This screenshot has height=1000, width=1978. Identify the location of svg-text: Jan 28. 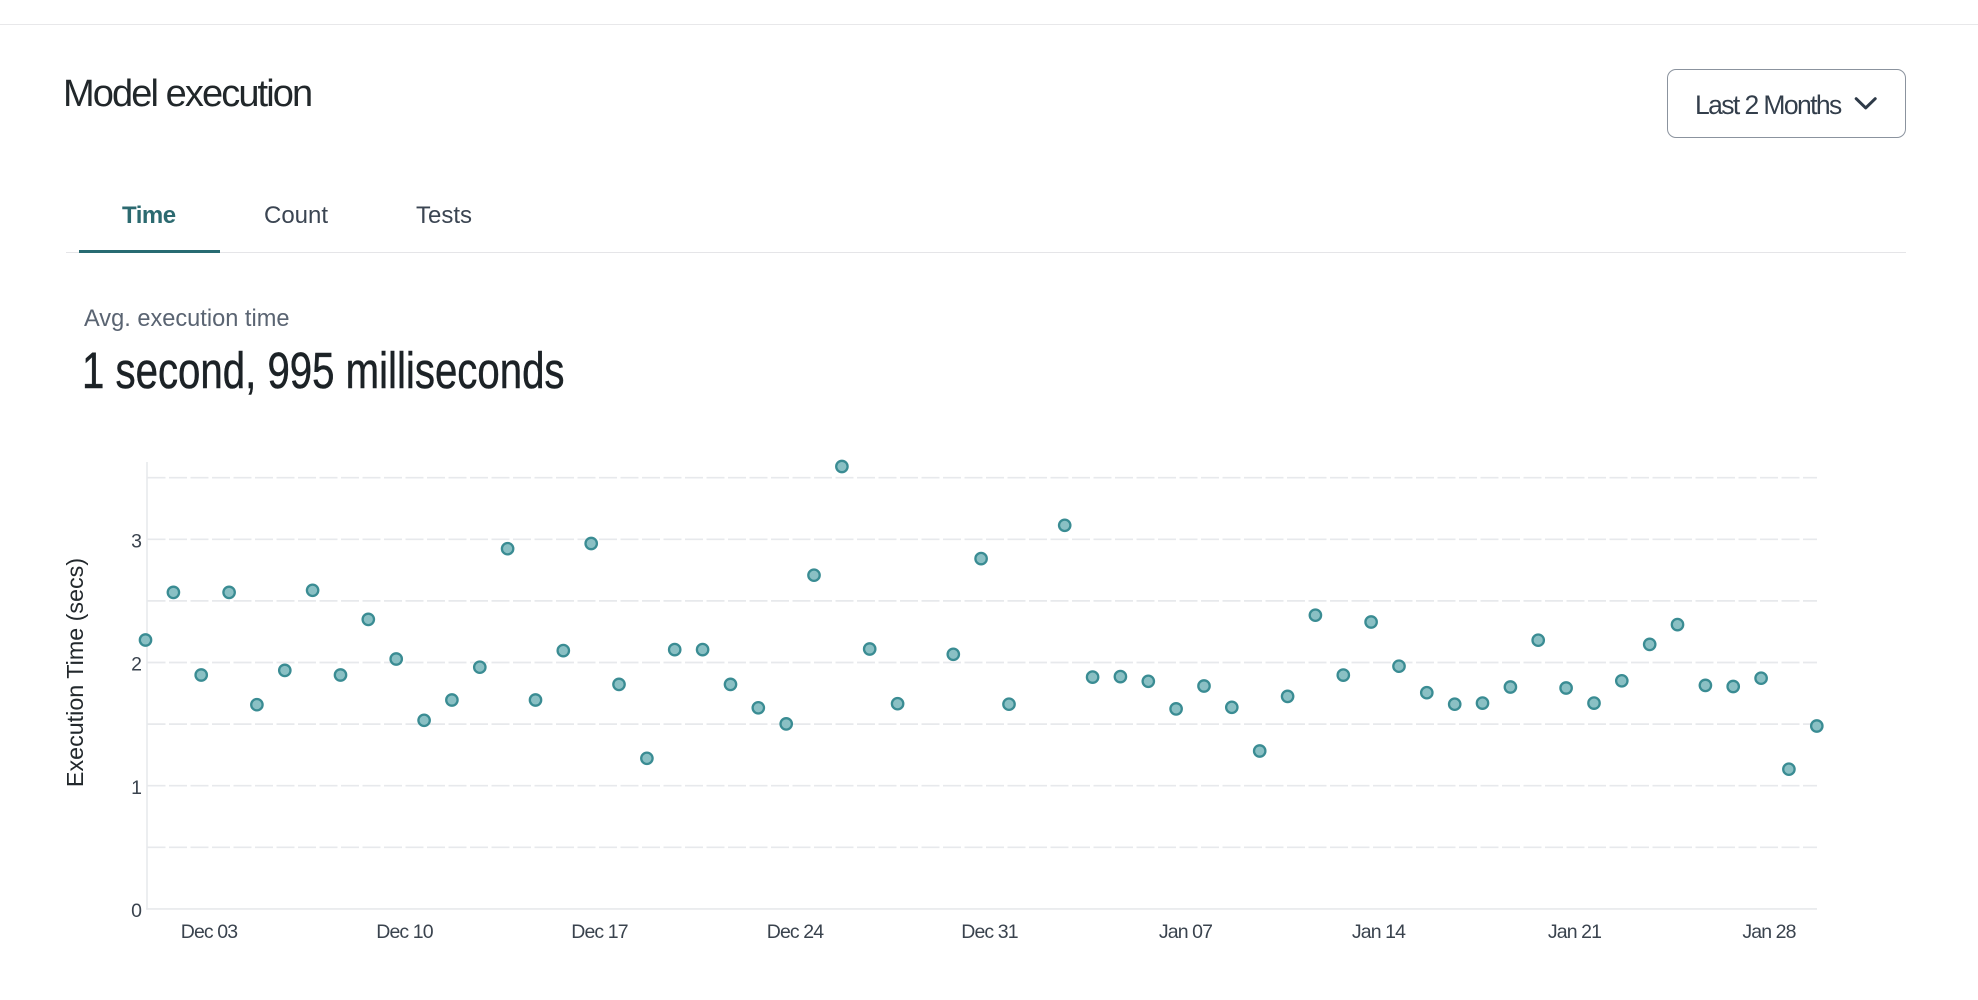
(1768, 932).